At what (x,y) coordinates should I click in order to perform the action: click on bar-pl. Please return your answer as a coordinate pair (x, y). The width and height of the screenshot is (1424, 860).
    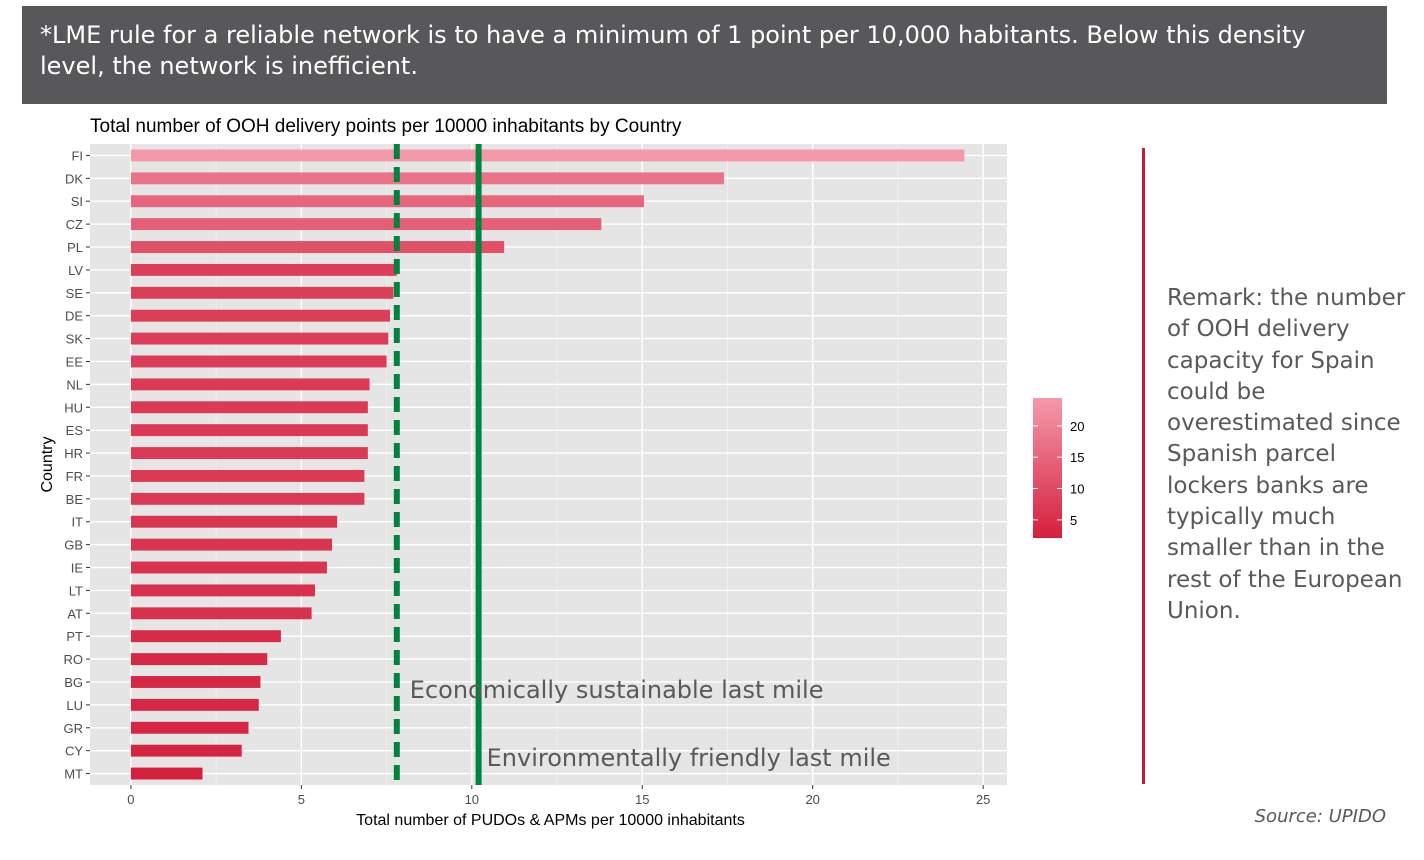
    Looking at the image, I should click on (317, 247).